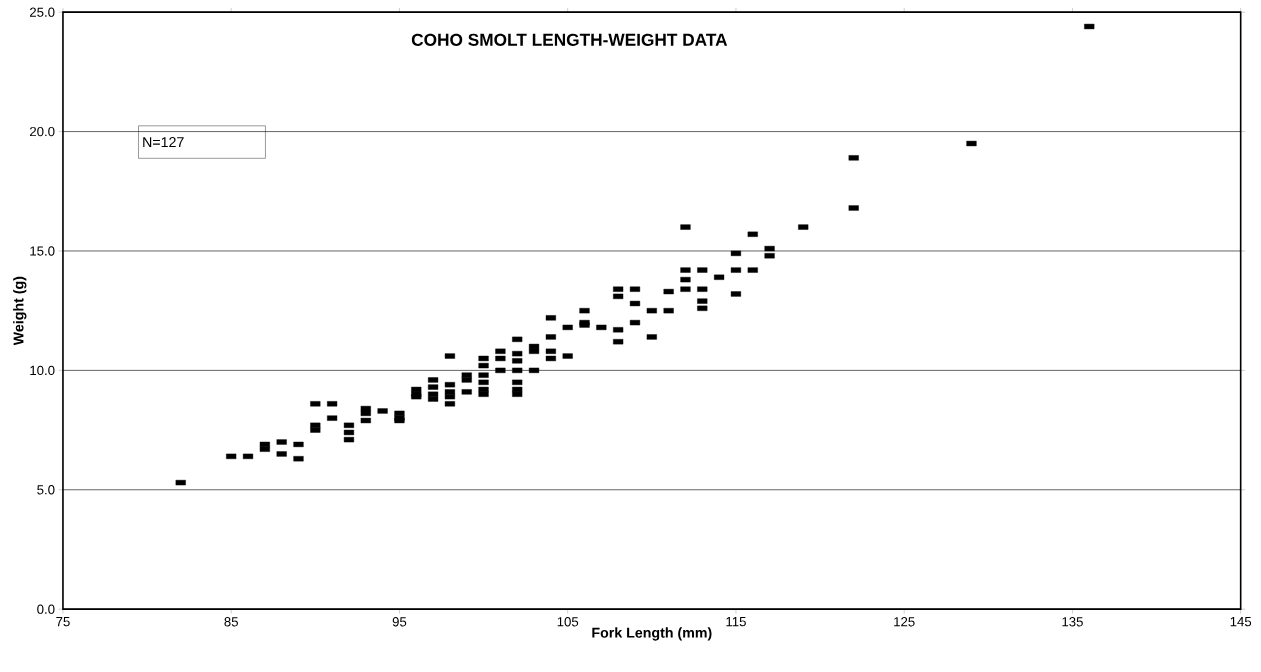  Describe the element at coordinates (231, 622) in the screenshot. I see `x-tick-label: 85` at that location.